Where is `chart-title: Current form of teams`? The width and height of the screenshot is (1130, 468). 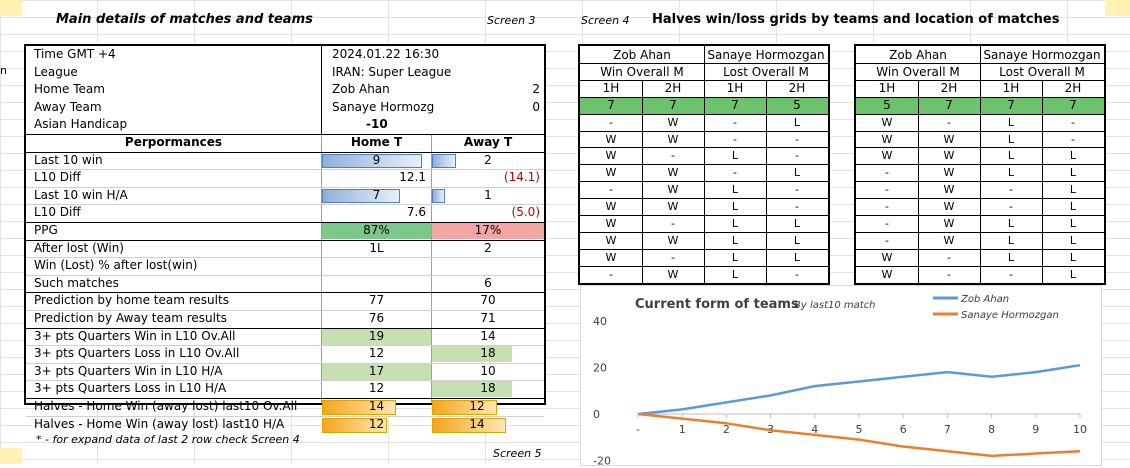
chart-title: Current form of teams is located at coordinates (717, 304).